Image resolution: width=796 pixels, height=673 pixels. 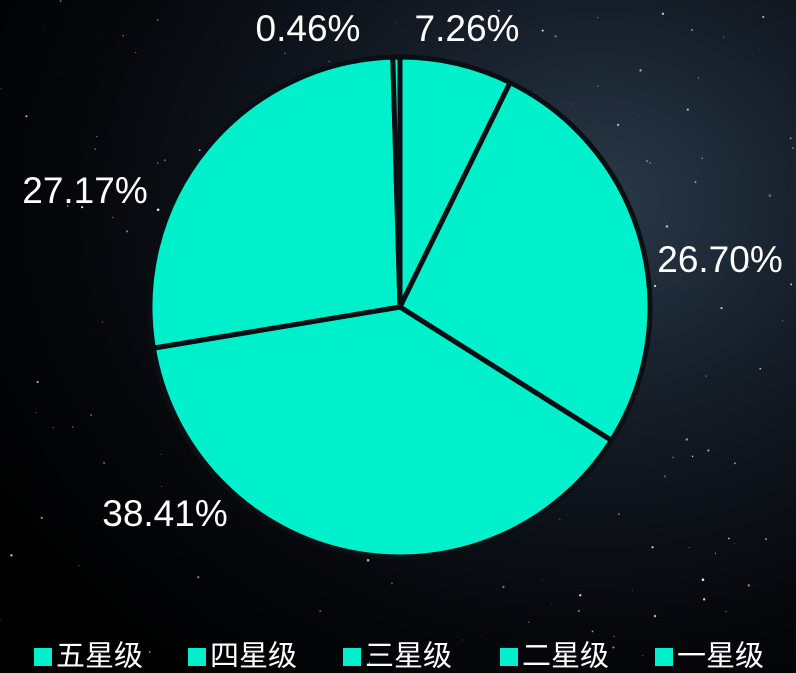 What do you see at coordinates (565, 656) in the screenshot?
I see `legend-label: 二星级` at bounding box center [565, 656].